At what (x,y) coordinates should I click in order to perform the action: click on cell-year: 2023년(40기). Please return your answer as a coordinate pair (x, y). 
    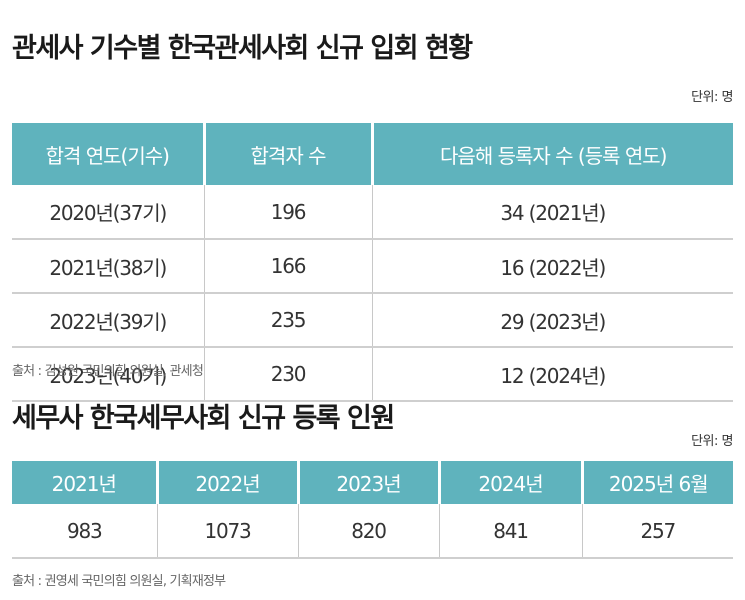
    Looking at the image, I should click on (108, 374).